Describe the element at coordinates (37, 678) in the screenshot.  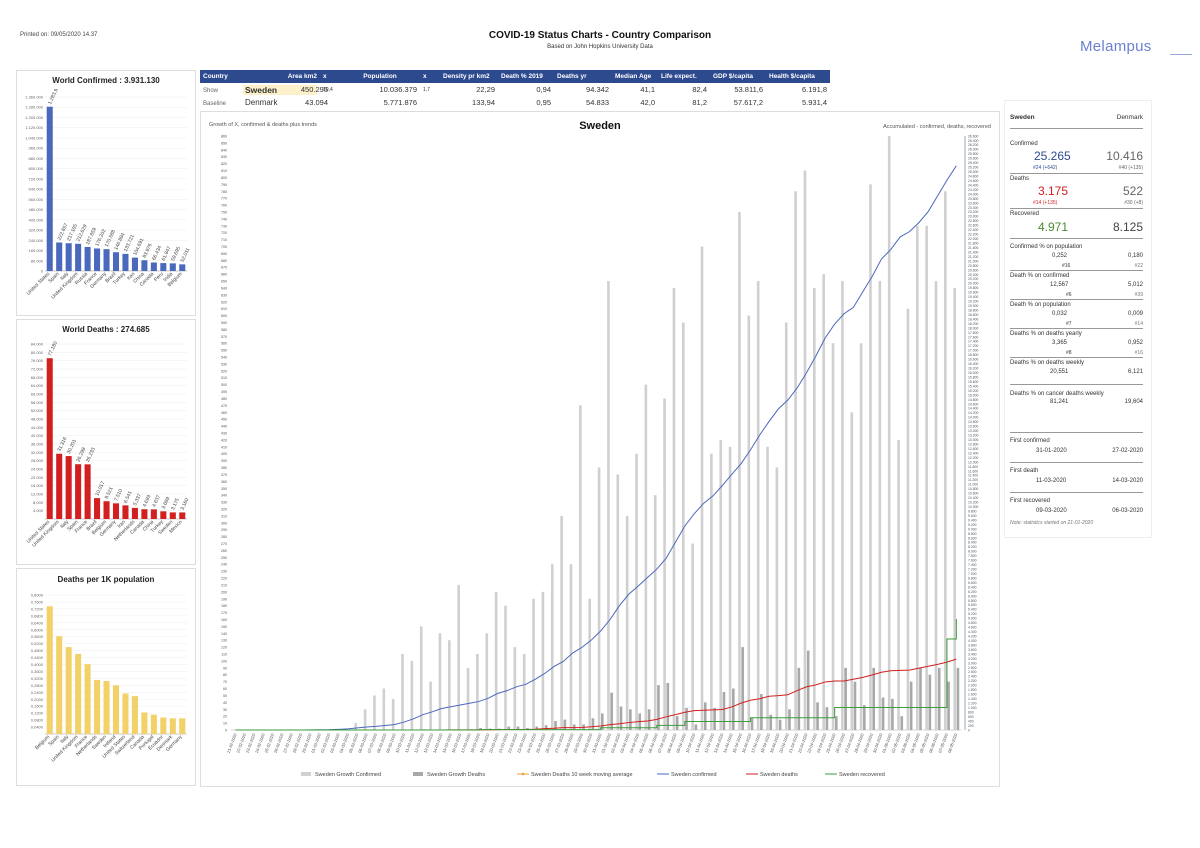
I see `y-tick-label: 0,3200` at that location.